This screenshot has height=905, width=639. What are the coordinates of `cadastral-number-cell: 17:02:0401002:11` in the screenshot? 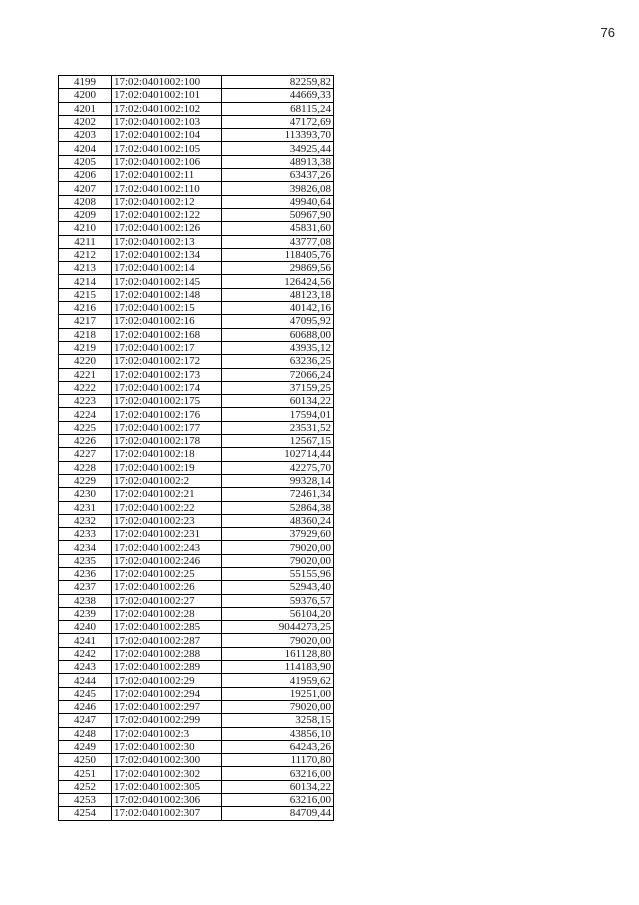 It's located at (166, 175).